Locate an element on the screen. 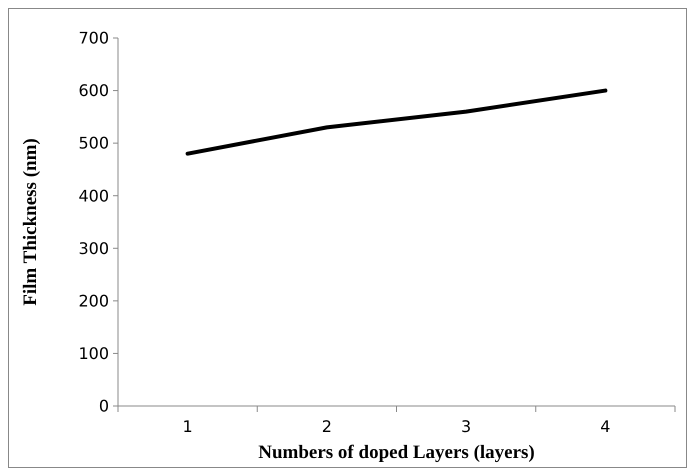 This screenshot has width=695, height=476. y-tick-label: 600 is located at coordinates (93, 90).